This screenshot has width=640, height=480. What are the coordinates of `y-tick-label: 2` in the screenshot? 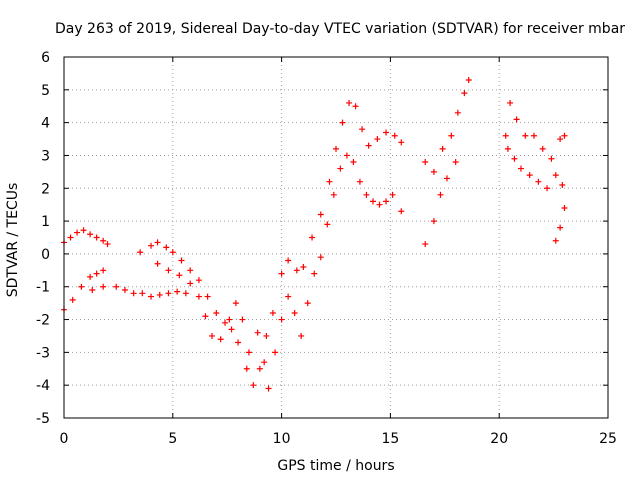 It's located at (45, 189).